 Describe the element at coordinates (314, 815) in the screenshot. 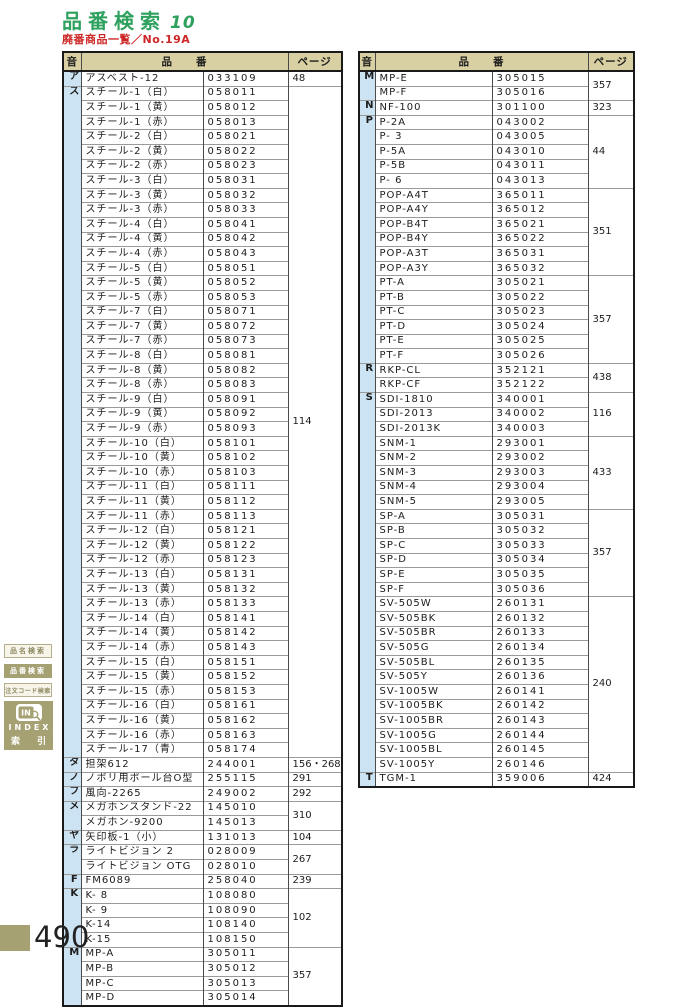

I see `page-number-cell: 310` at that location.